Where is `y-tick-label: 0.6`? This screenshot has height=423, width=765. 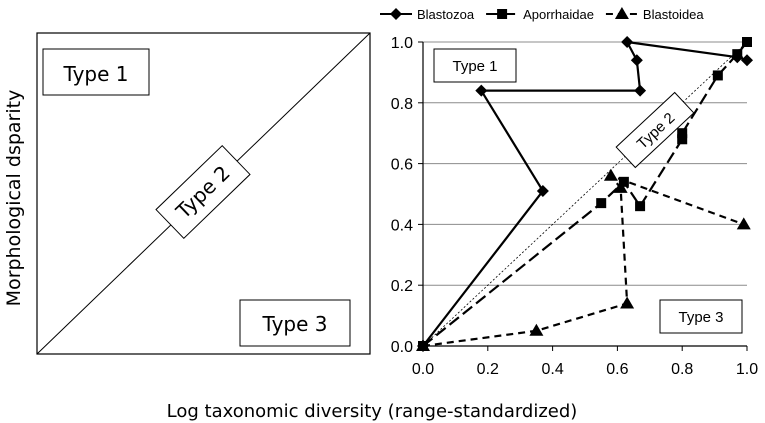 y-tick-label: 0.6 is located at coordinates (402, 165).